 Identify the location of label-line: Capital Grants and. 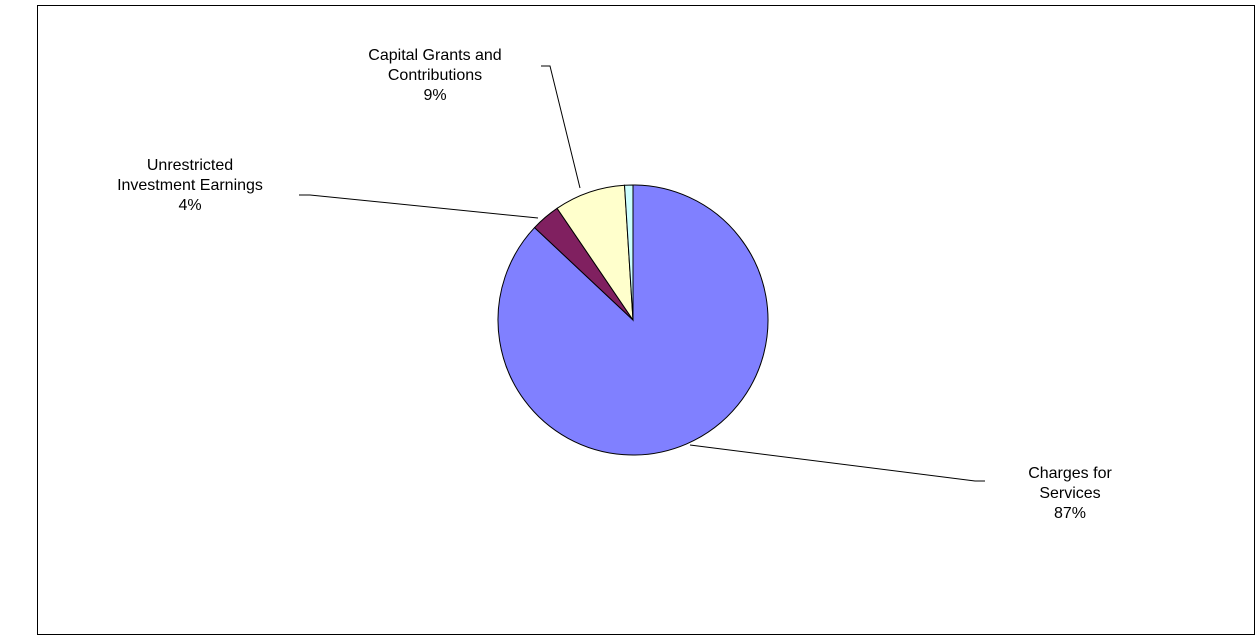
(435, 55).